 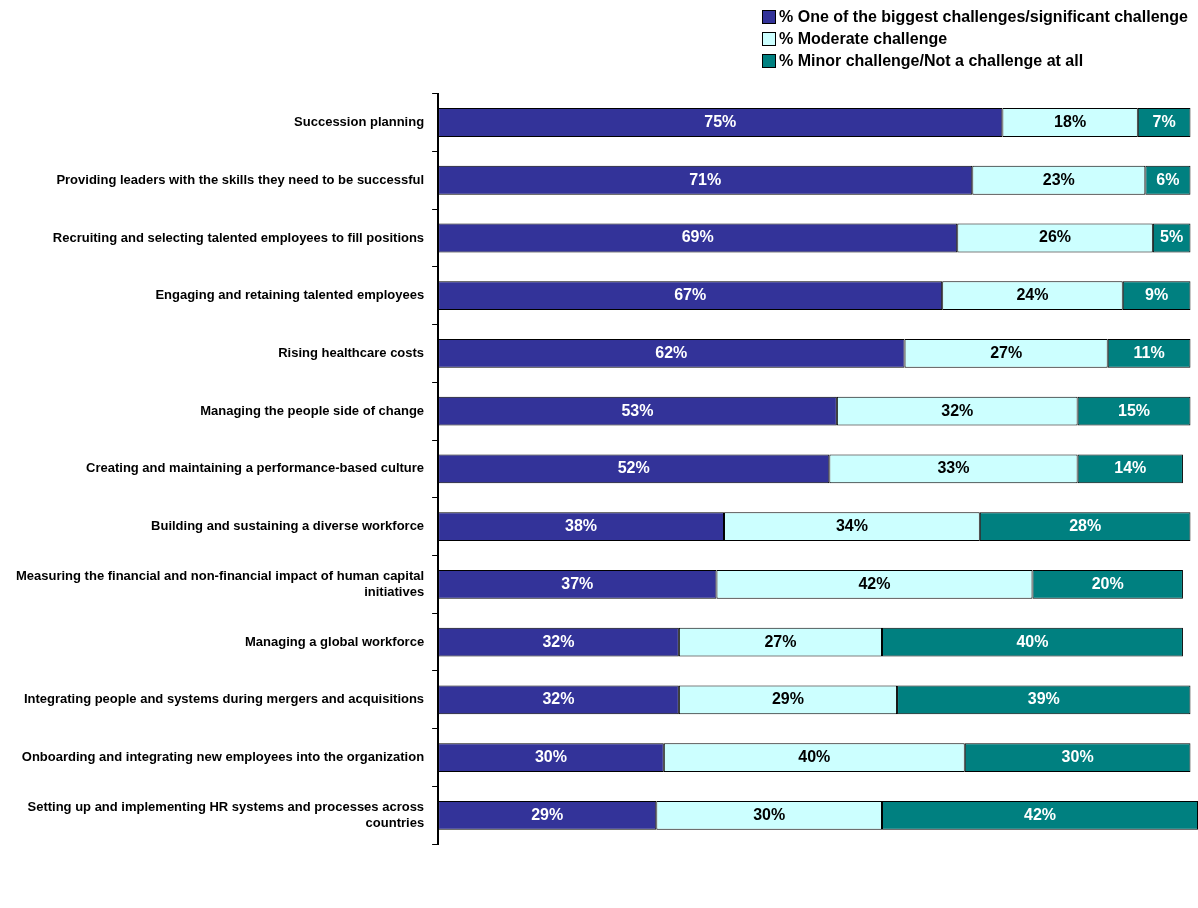 I want to click on data-label: 71%, so click(x=705, y=179).